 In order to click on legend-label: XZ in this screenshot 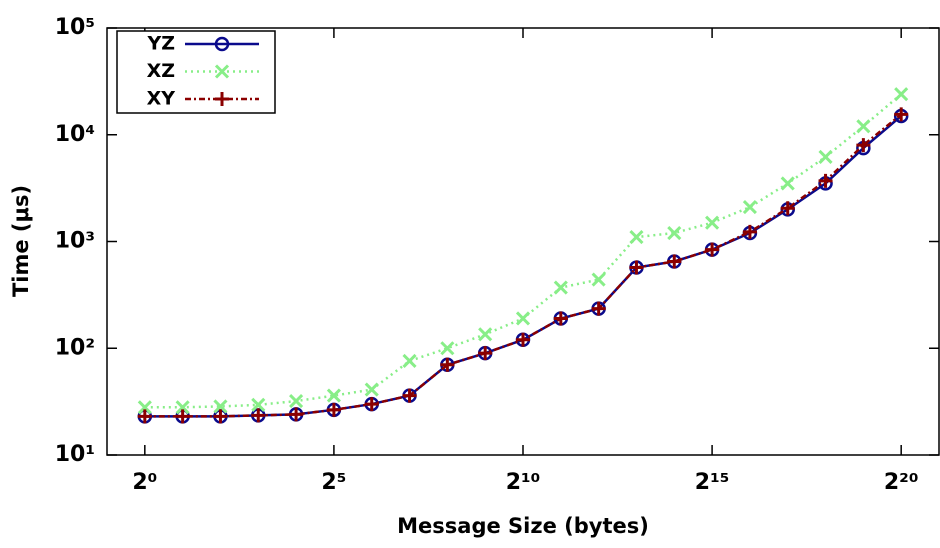, I will do `click(161, 71)`.